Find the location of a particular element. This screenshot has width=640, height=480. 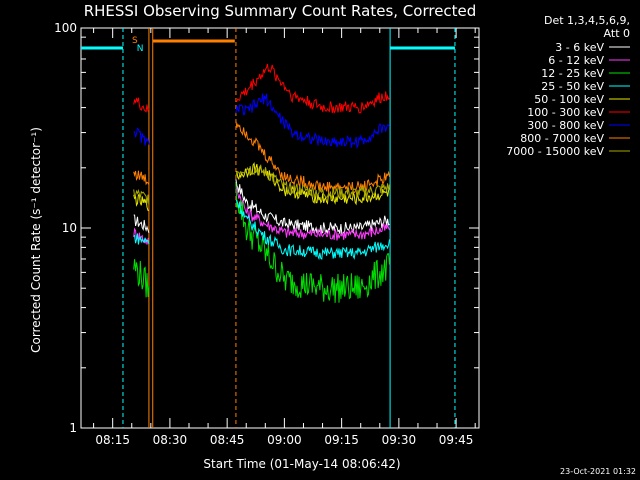

legend-entry-label: 7000 - 15000 keV is located at coordinates (555, 151).